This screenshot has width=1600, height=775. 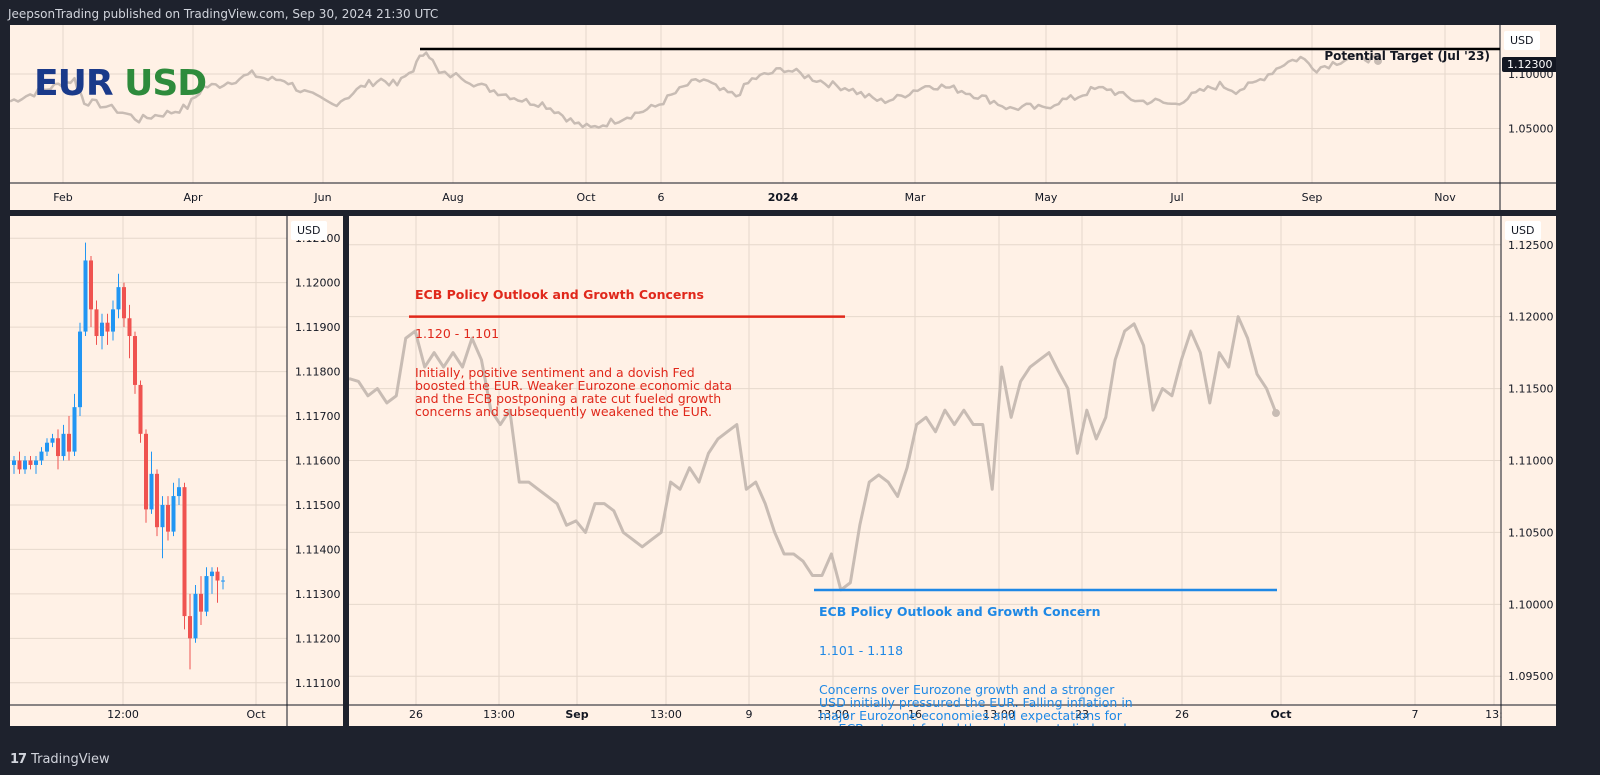 What do you see at coordinates (1407, 56) in the screenshot?
I see `target-line-label: Potential Target (Jul '23)` at bounding box center [1407, 56].